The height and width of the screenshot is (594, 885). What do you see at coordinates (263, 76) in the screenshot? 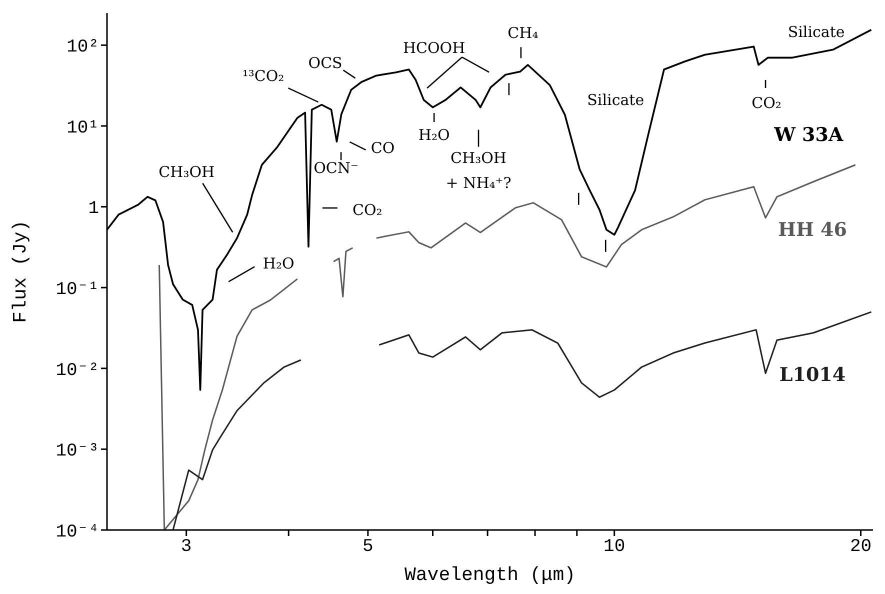
I see `annotation: ¹³CO₂` at bounding box center [263, 76].